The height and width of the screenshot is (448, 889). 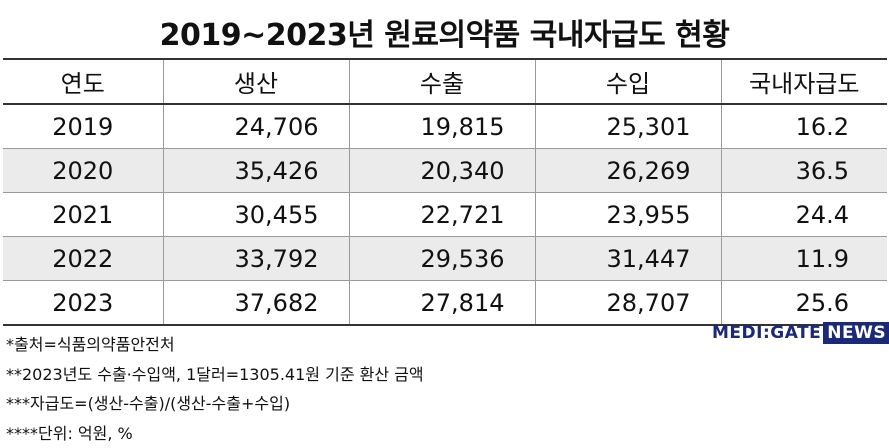 What do you see at coordinates (803, 126) in the screenshot?
I see `cell-self-sufficiency: 16.2` at bounding box center [803, 126].